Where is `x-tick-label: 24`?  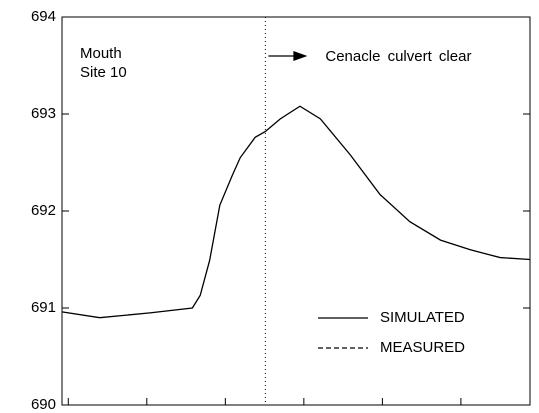
x-tick-label: 24 is located at coordinates (304, 411).